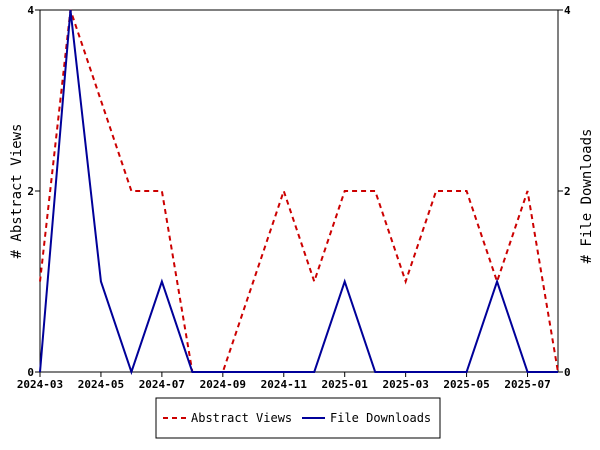  What do you see at coordinates (241, 418) in the screenshot?
I see `legend-label-abstract-views: Abstract Views` at bounding box center [241, 418].